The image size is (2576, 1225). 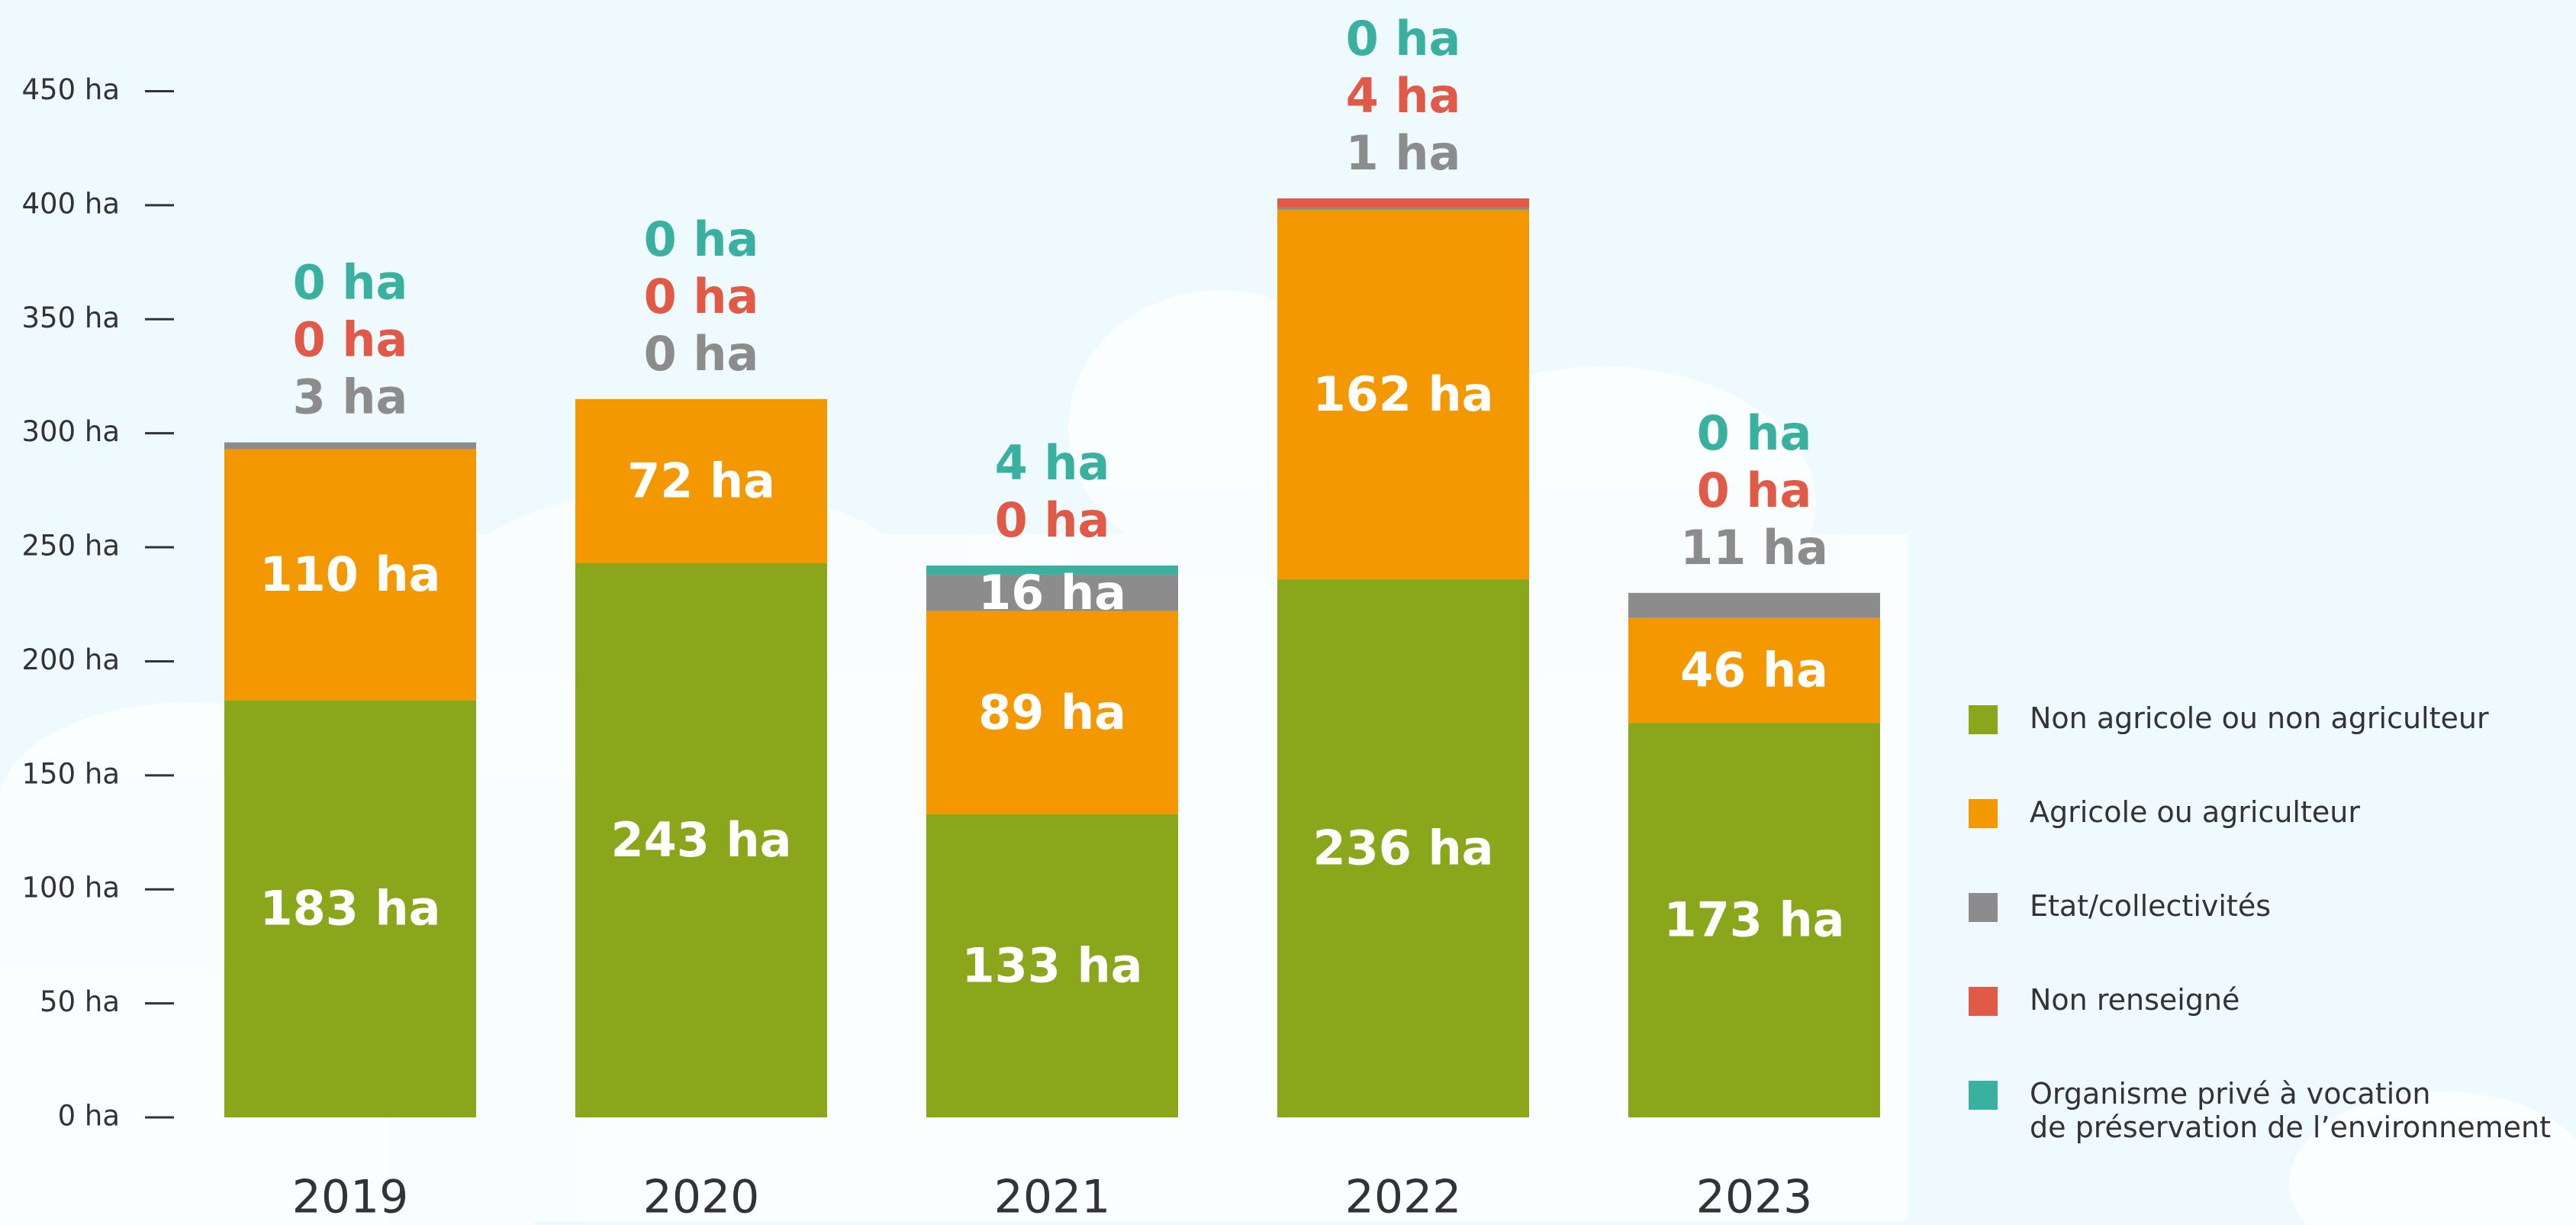 What do you see at coordinates (70, 203) in the screenshot?
I see `y-tick-label: 400 ha` at bounding box center [70, 203].